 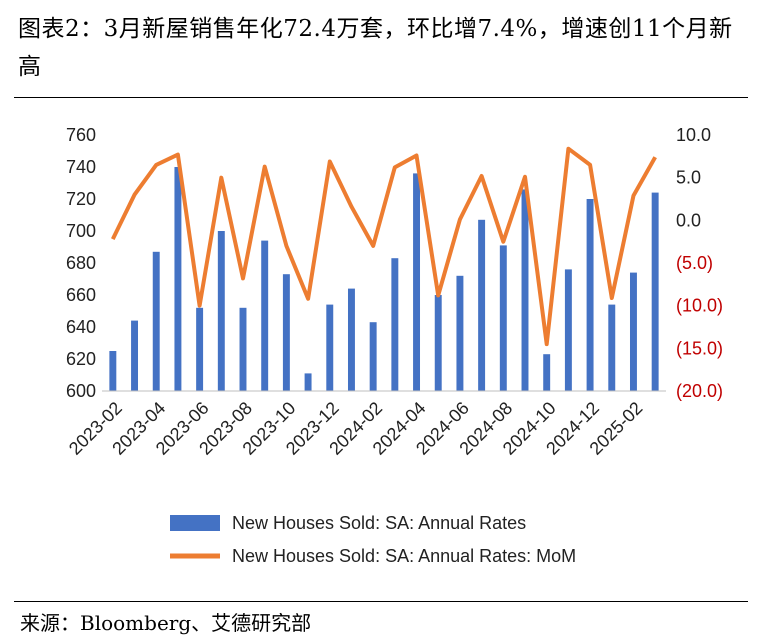 I want to click on legend-bar-swatch, so click(x=195, y=523).